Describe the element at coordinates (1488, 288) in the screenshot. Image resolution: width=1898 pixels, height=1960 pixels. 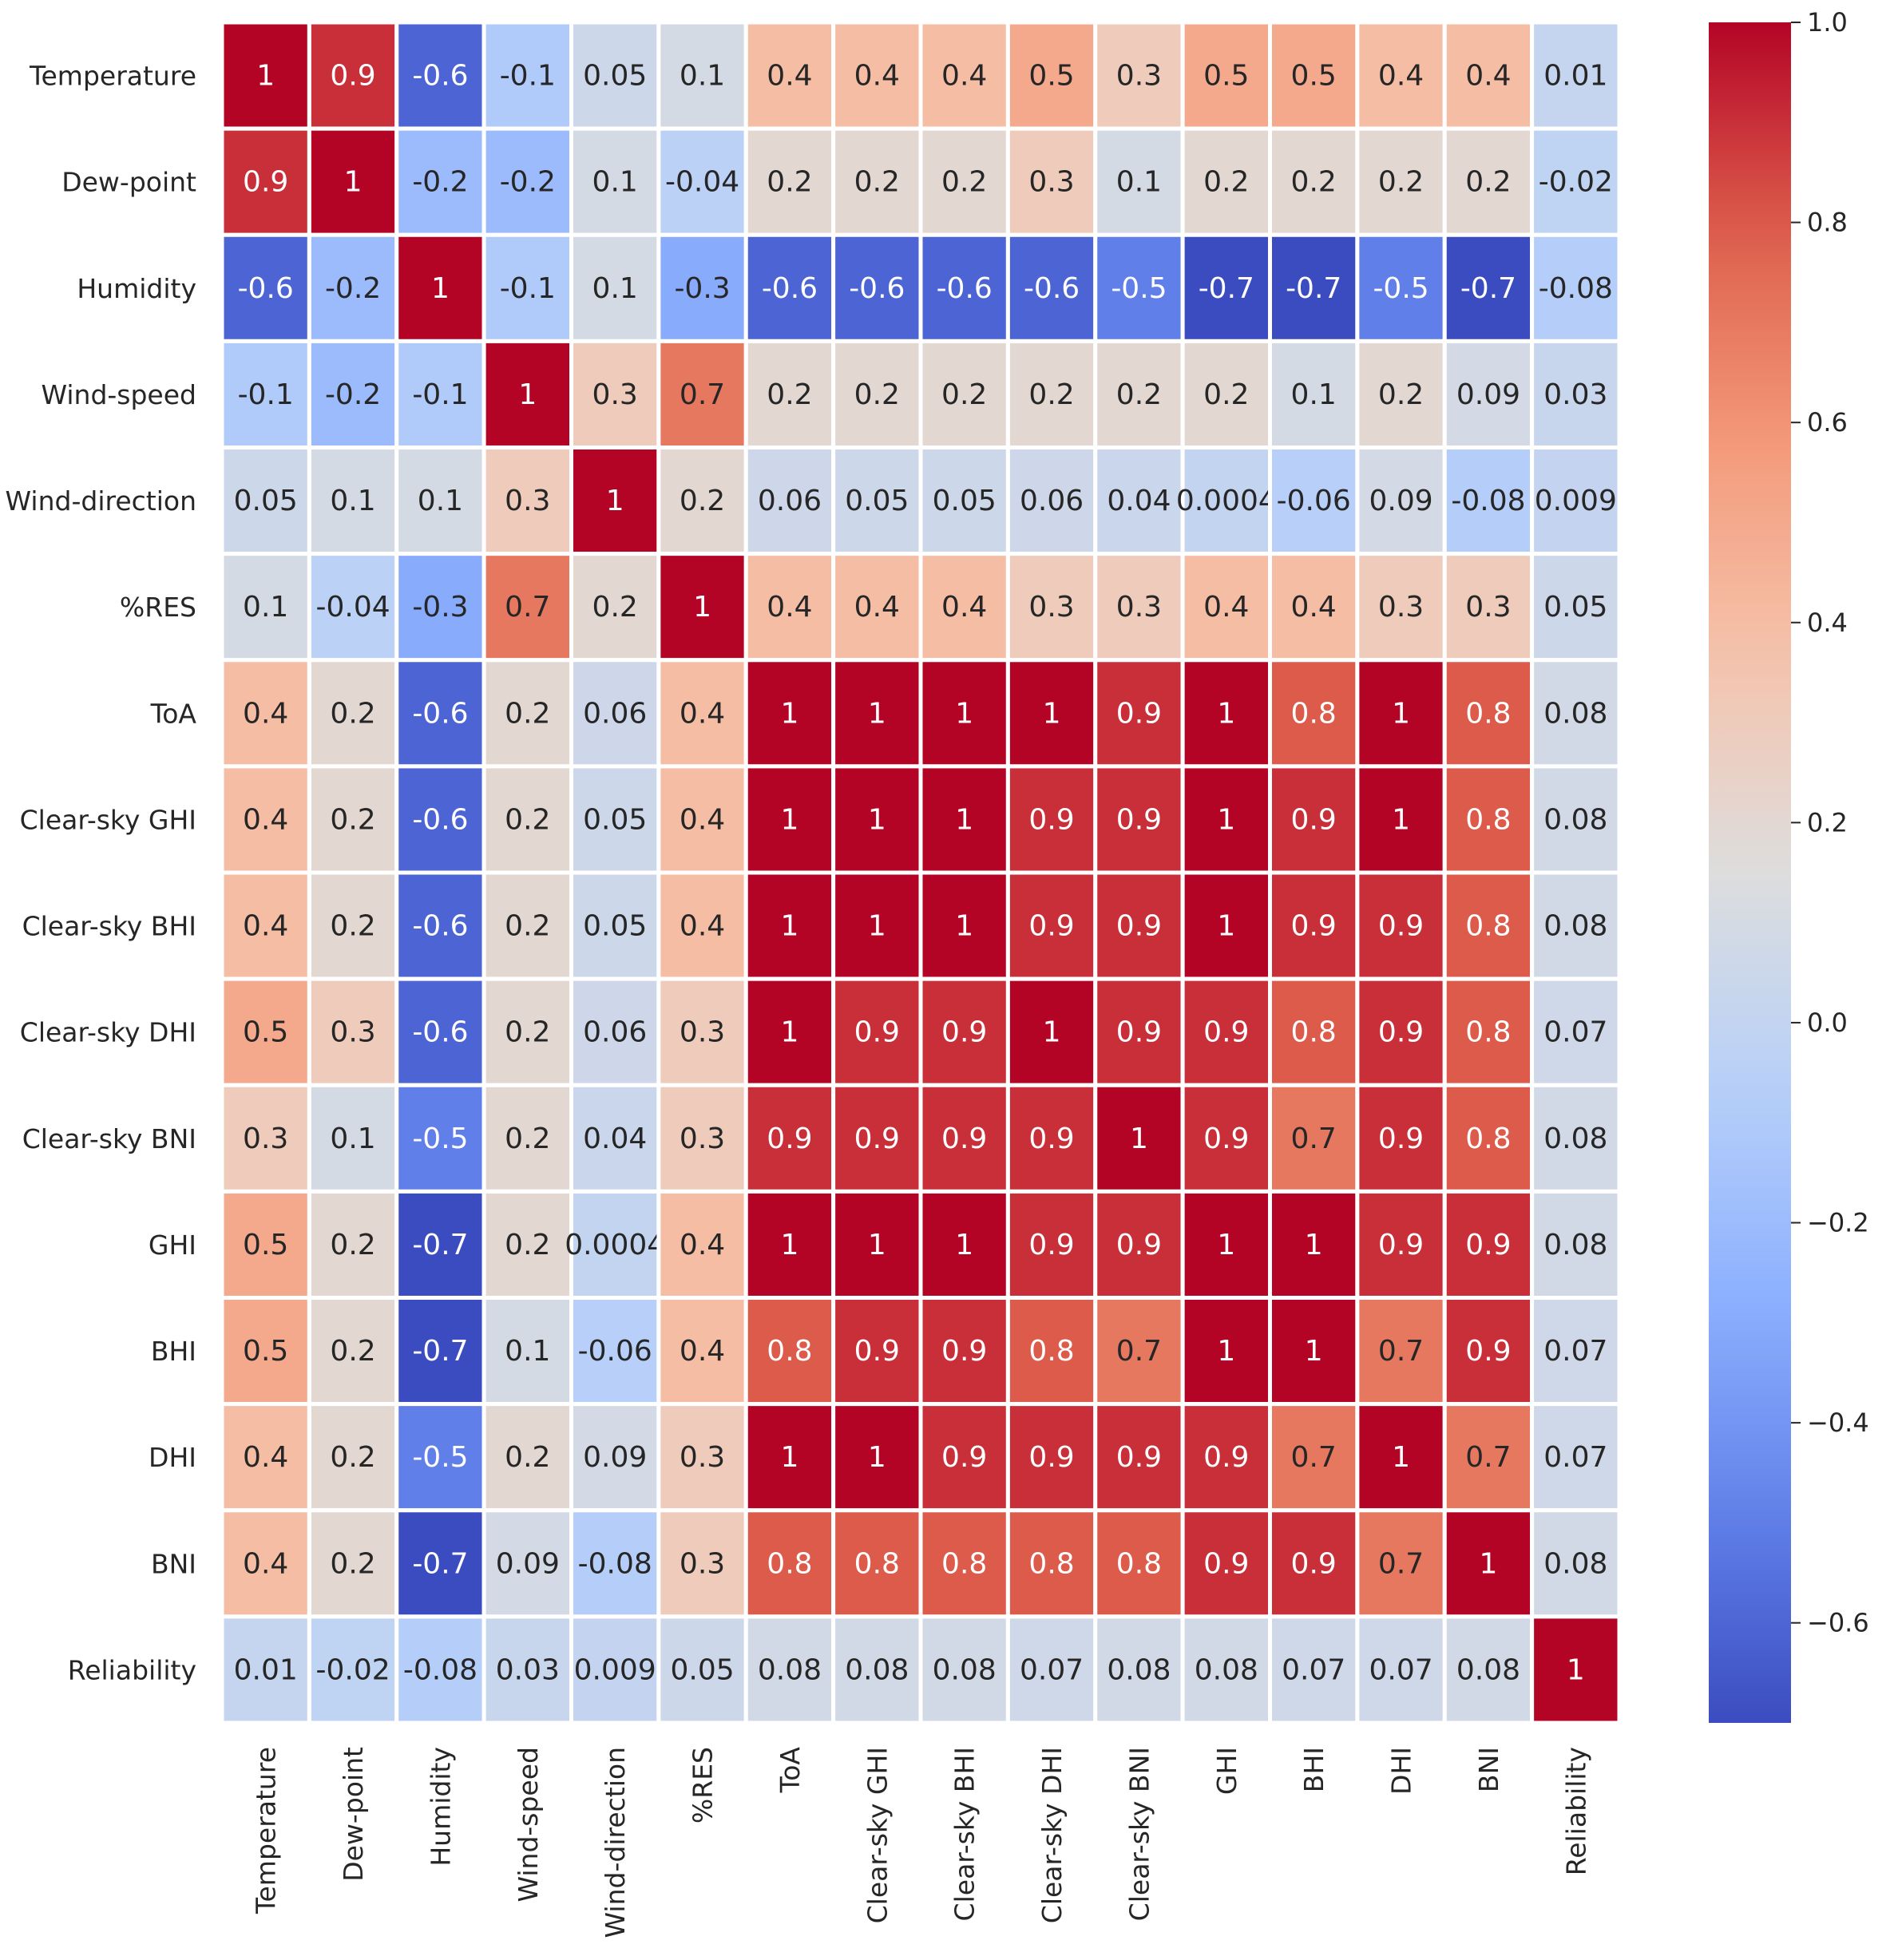
I see `cell-value-label: -0.7` at that location.